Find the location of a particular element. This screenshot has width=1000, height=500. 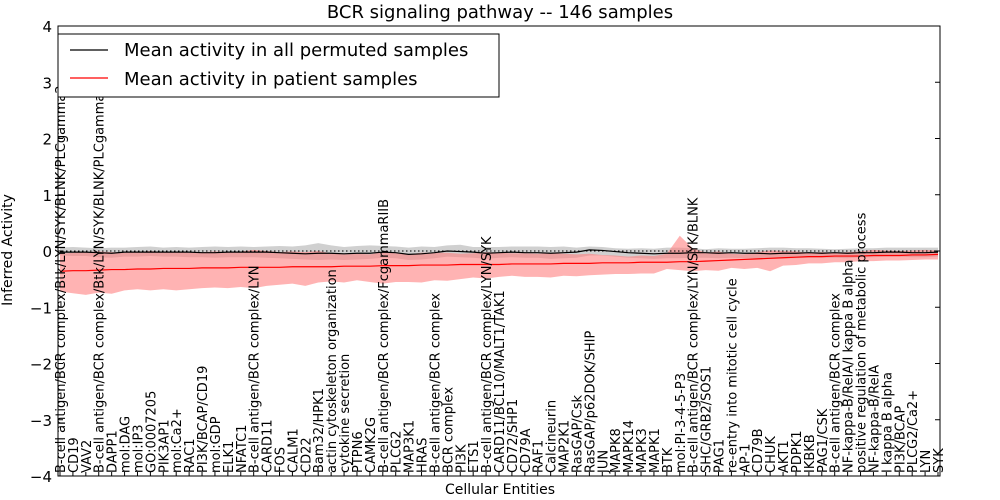

x-tick-label: MAPK8 is located at coordinates (616, 450).